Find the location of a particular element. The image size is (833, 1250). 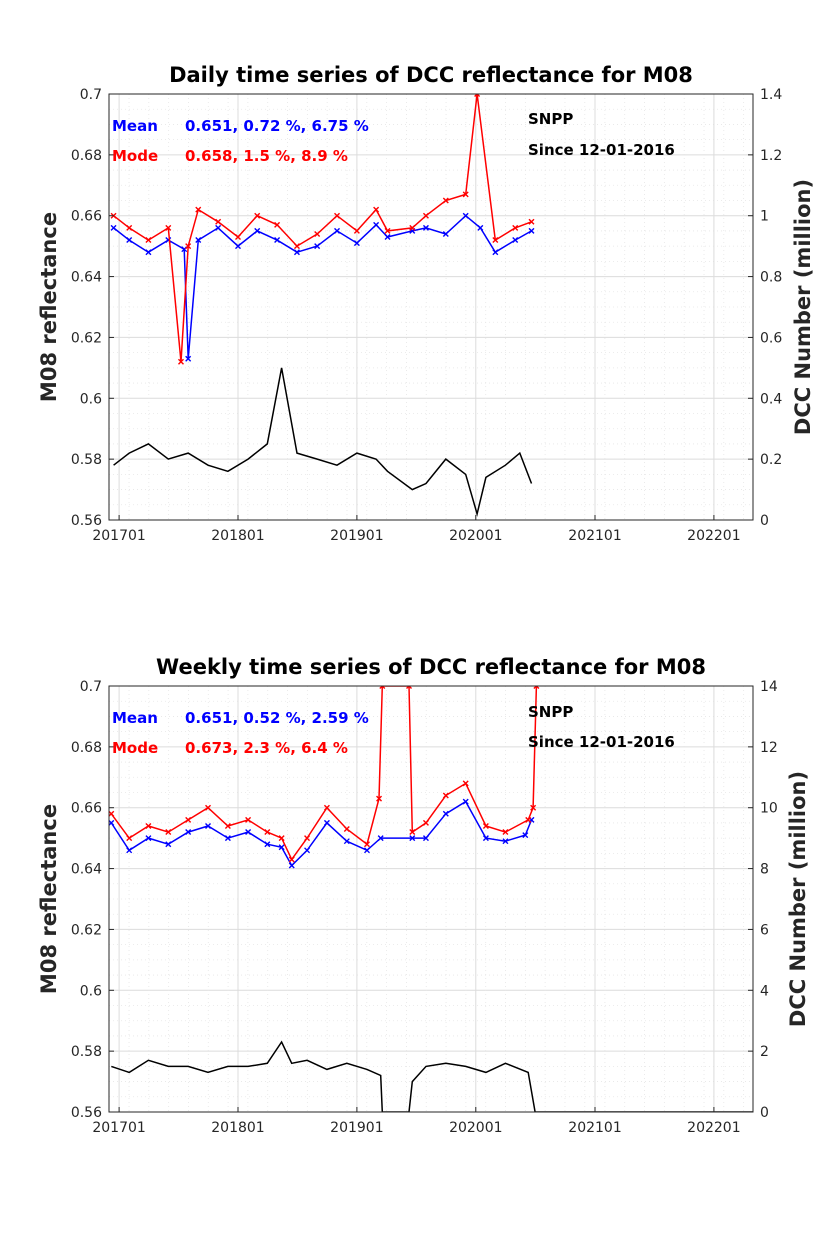

weekly-mean-line is located at coordinates (321, 833).